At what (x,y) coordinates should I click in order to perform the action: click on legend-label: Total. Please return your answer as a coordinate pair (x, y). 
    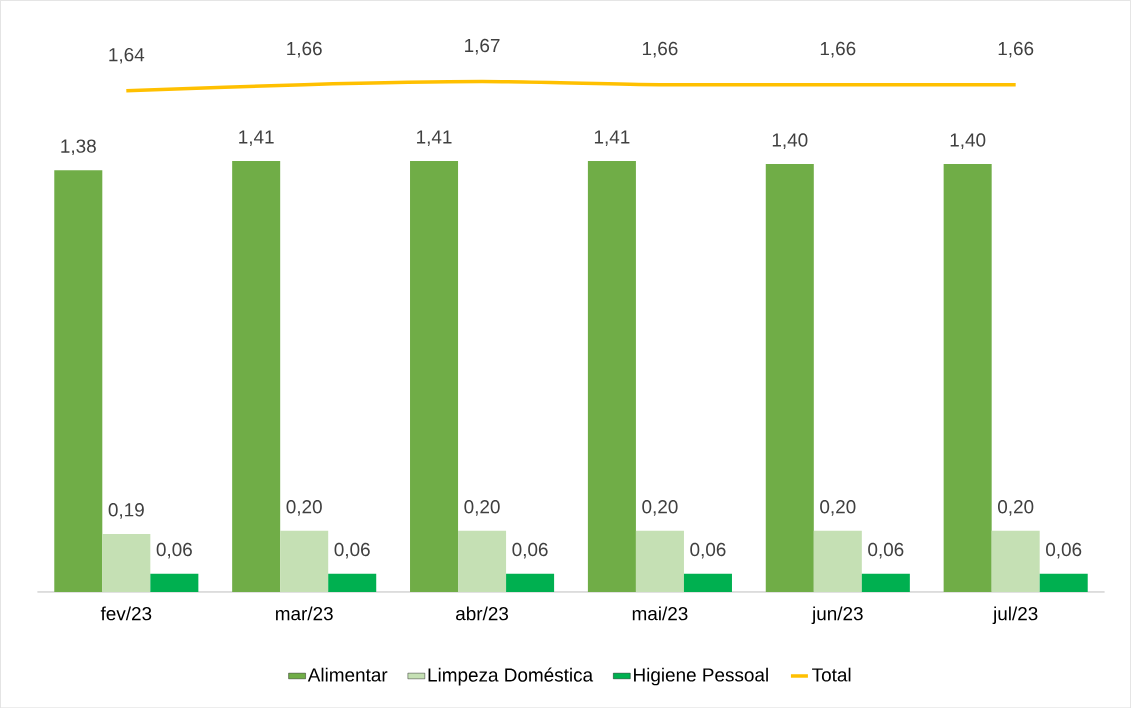
    Looking at the image, I should click on (831, 674).